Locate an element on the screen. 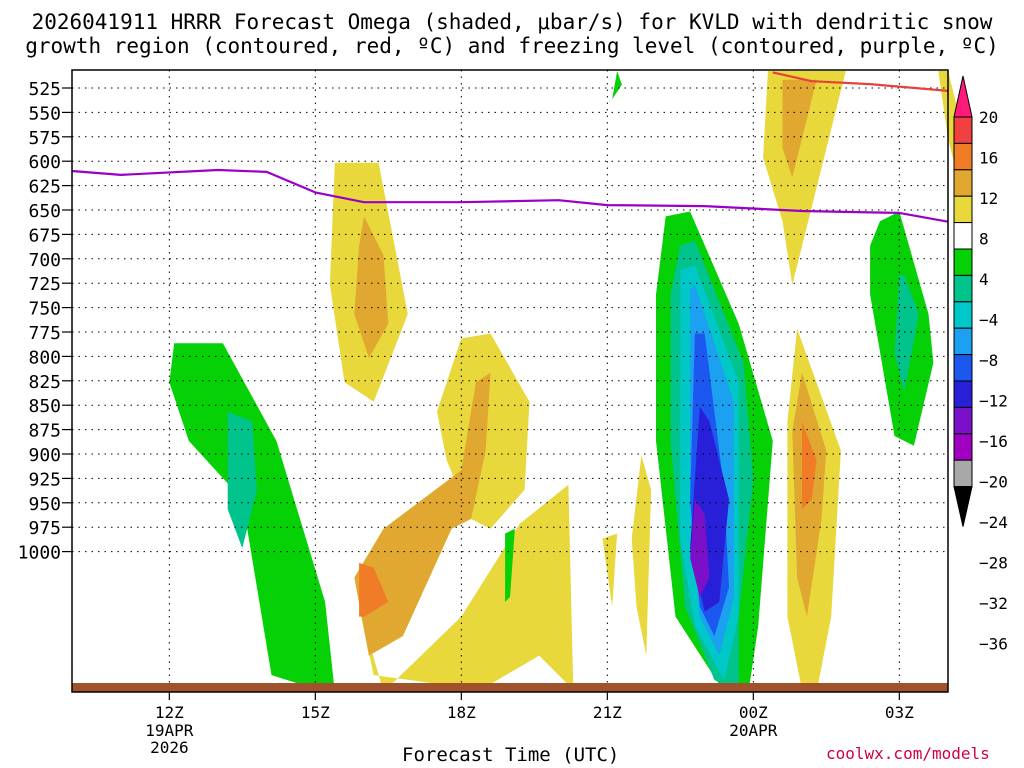  y-tick-label-925: 925 is located at coordinates (44, 479).